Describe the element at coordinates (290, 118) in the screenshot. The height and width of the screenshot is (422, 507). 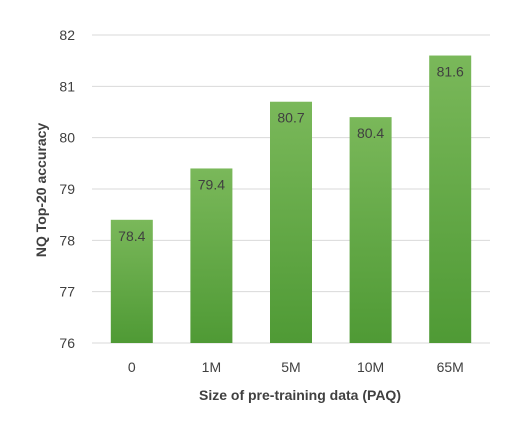
I see `data-label: 80.7` at that location.